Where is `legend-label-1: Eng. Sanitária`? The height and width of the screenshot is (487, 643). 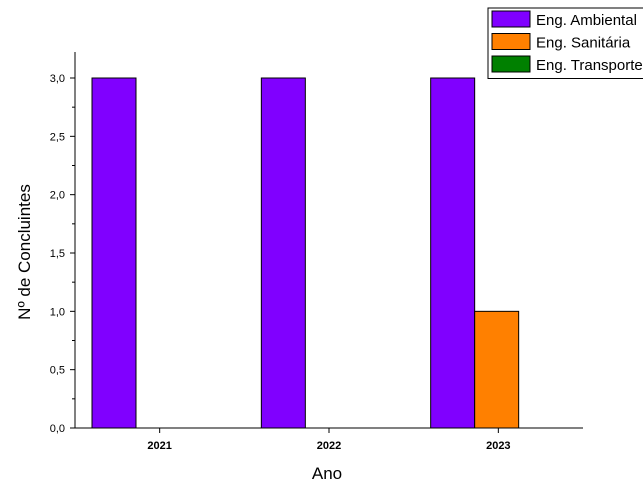 legend-label-1: Eng. Sanitária is located at coordinates (583, 43).